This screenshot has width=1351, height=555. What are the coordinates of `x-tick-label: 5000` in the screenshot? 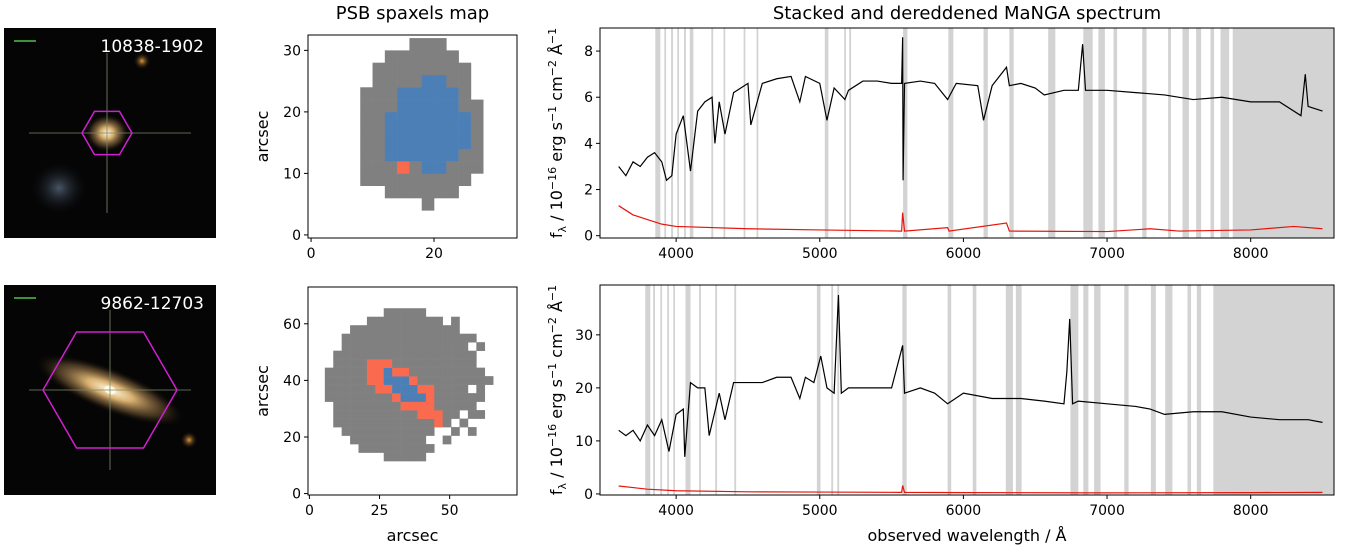 It's located at (820, 254).